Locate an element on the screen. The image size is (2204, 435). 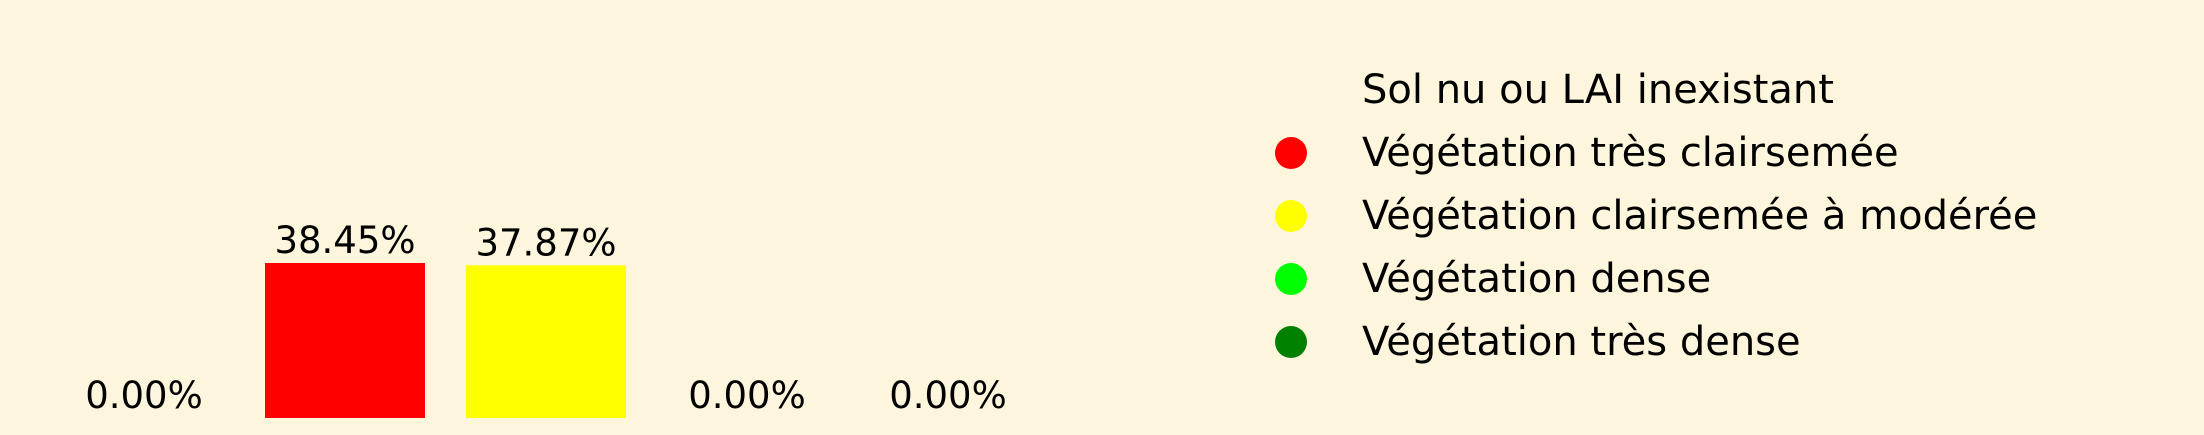
legend-item: Végétation très dense is located at coordinates (1730, 341).